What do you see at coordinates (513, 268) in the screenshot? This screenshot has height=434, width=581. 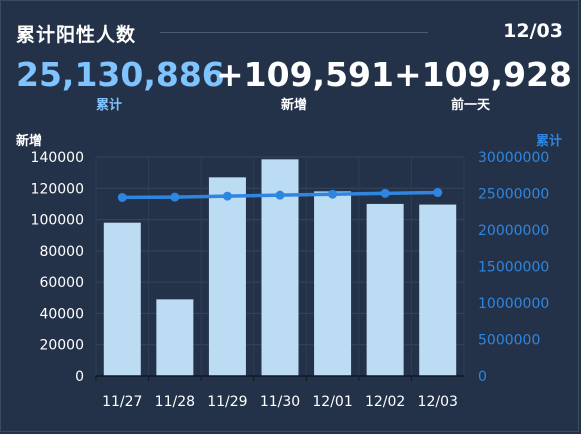 I see `right-tick-label: 15000000` at bounding box center [513, 268].